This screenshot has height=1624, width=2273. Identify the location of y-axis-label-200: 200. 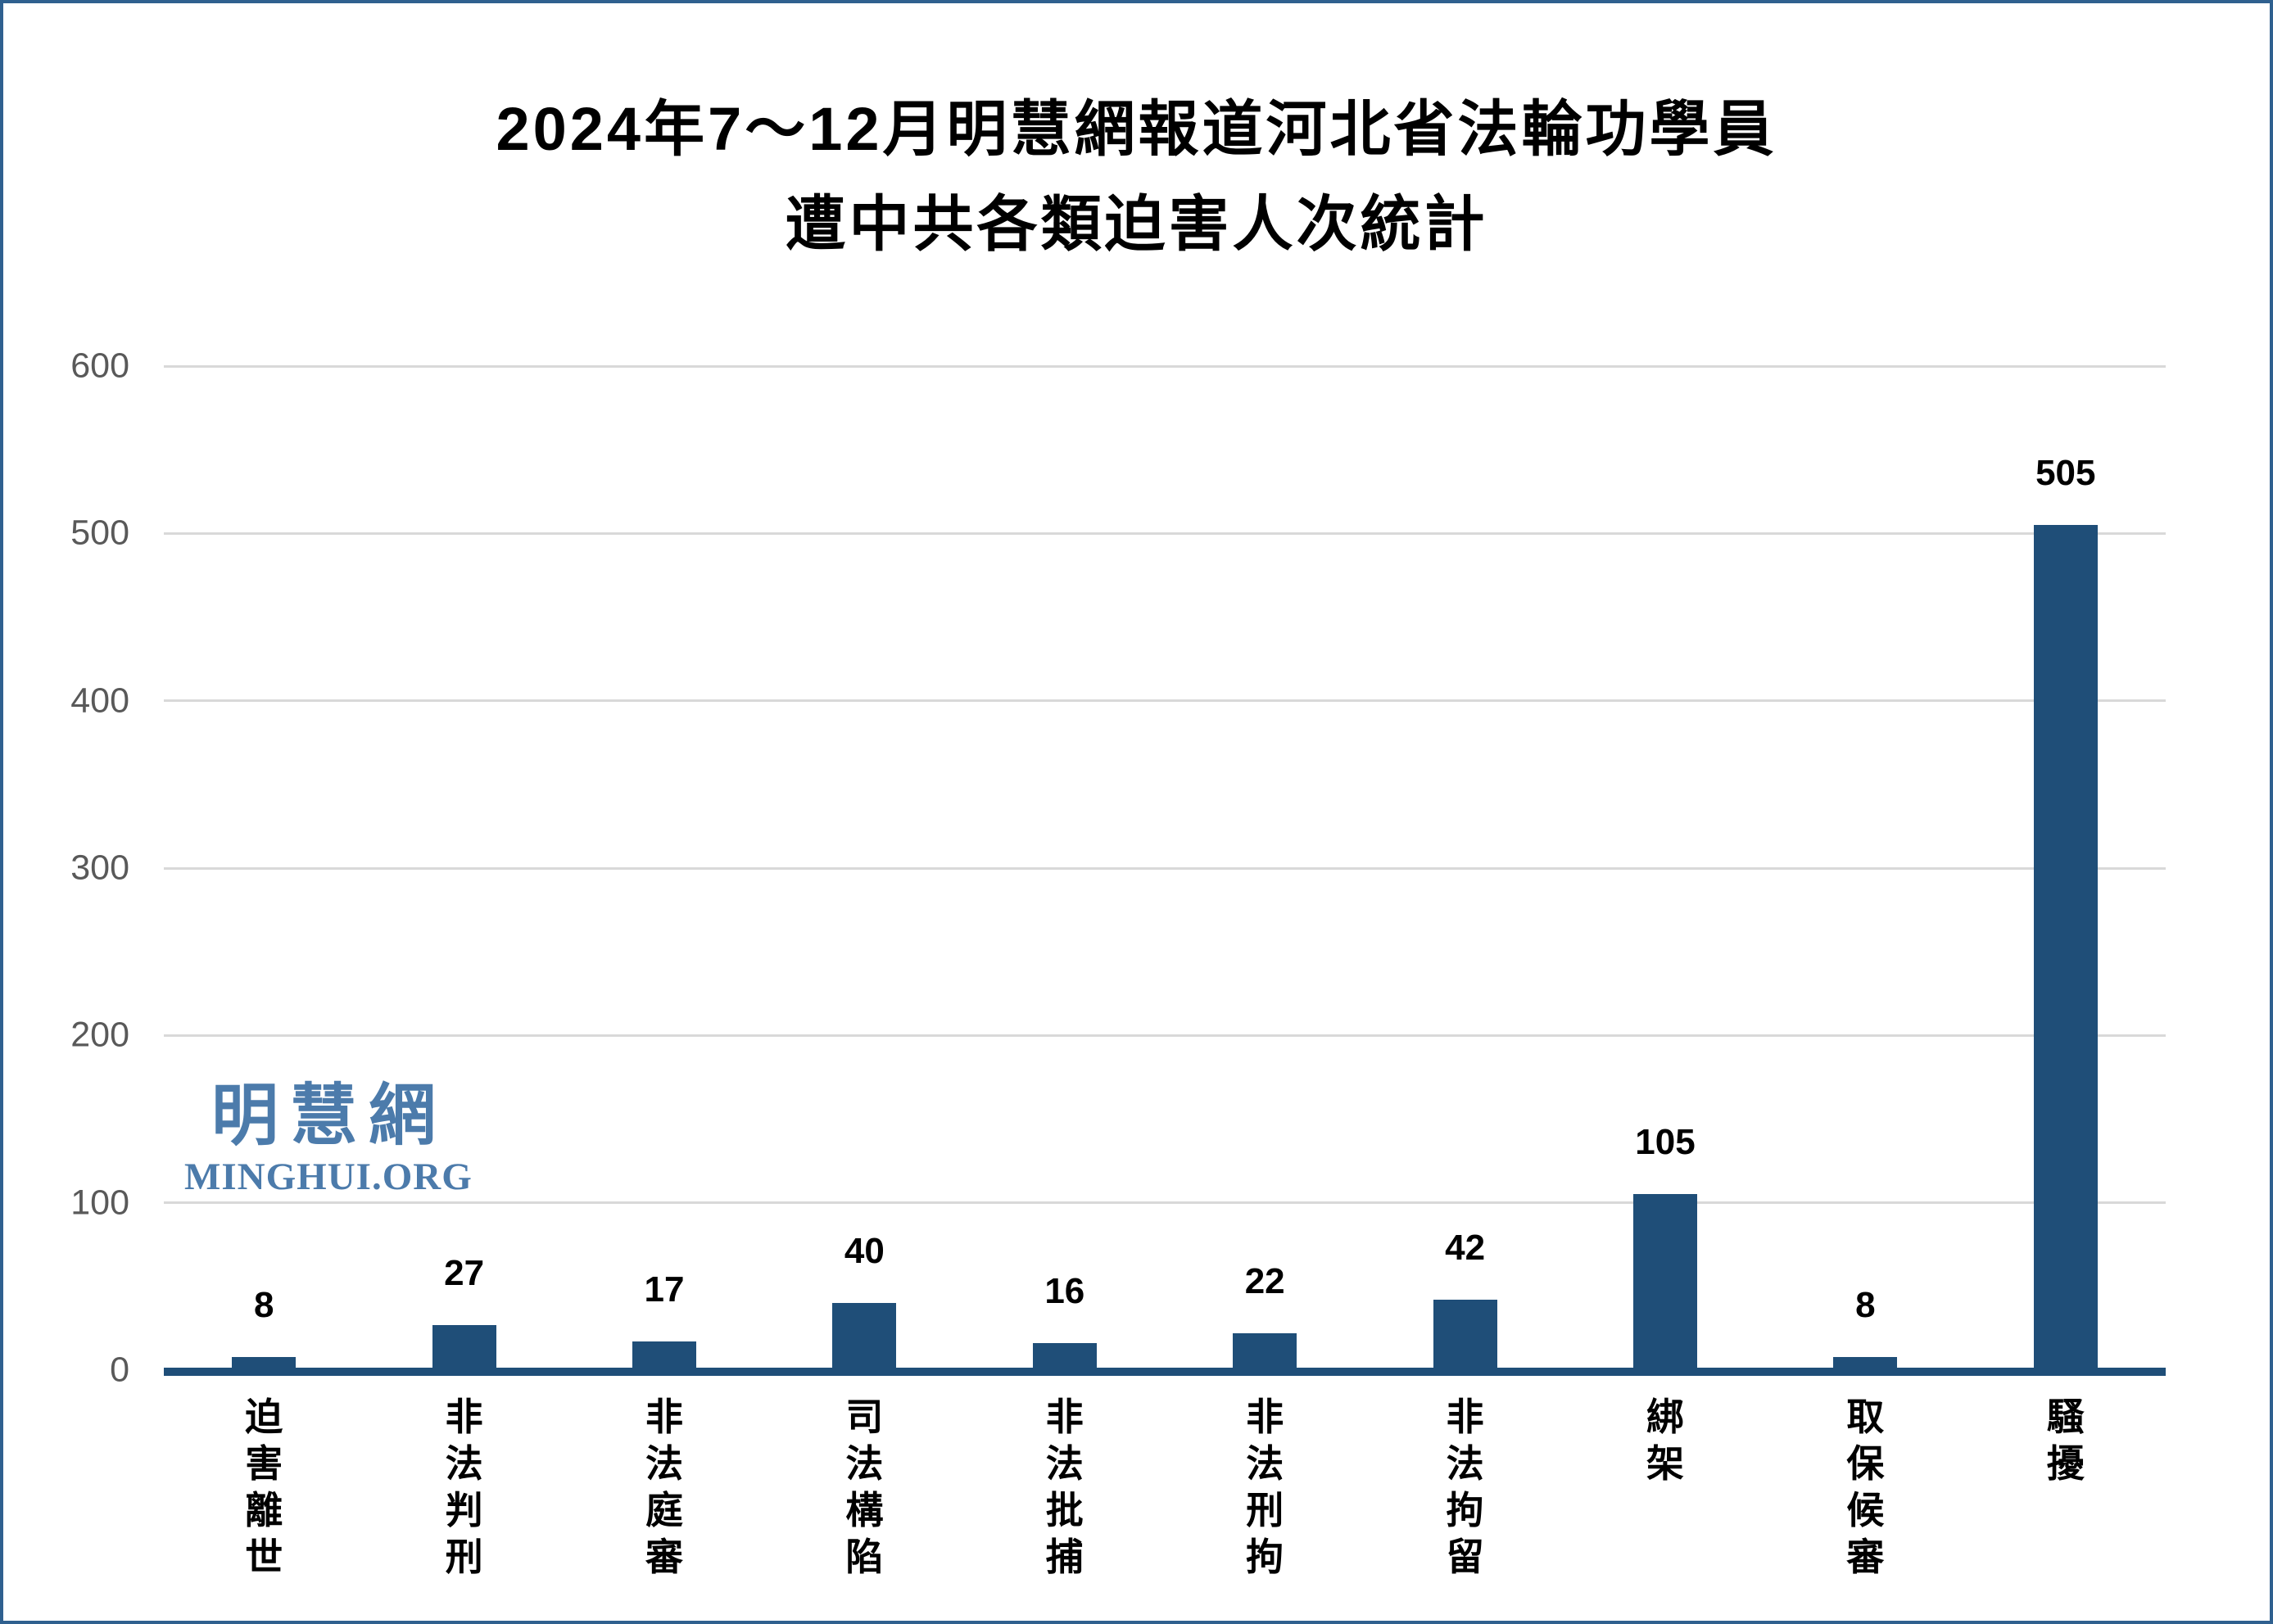
(99, 1035).